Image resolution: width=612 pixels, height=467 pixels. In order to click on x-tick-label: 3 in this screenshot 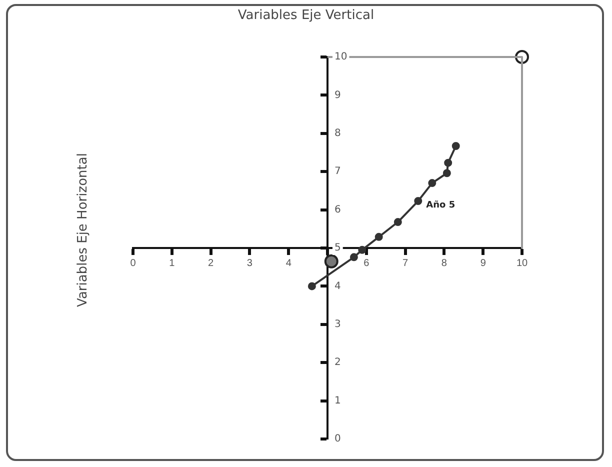, I will do `click(249, 263)`.